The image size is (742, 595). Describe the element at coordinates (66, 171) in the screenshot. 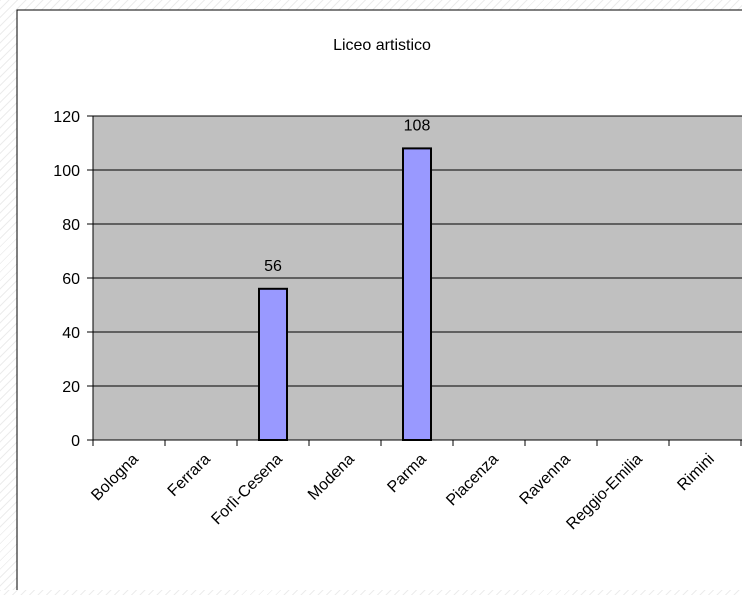

I see `y-tick-label: 100` at that location.